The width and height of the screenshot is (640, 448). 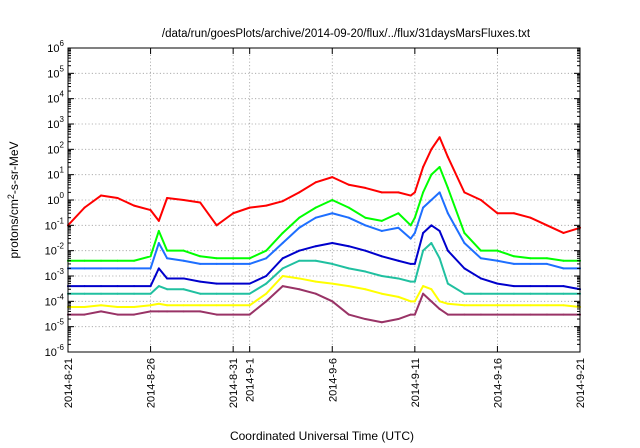 I want to click on x-tick-label: 2014-9-21, so click(x=581, y=383).